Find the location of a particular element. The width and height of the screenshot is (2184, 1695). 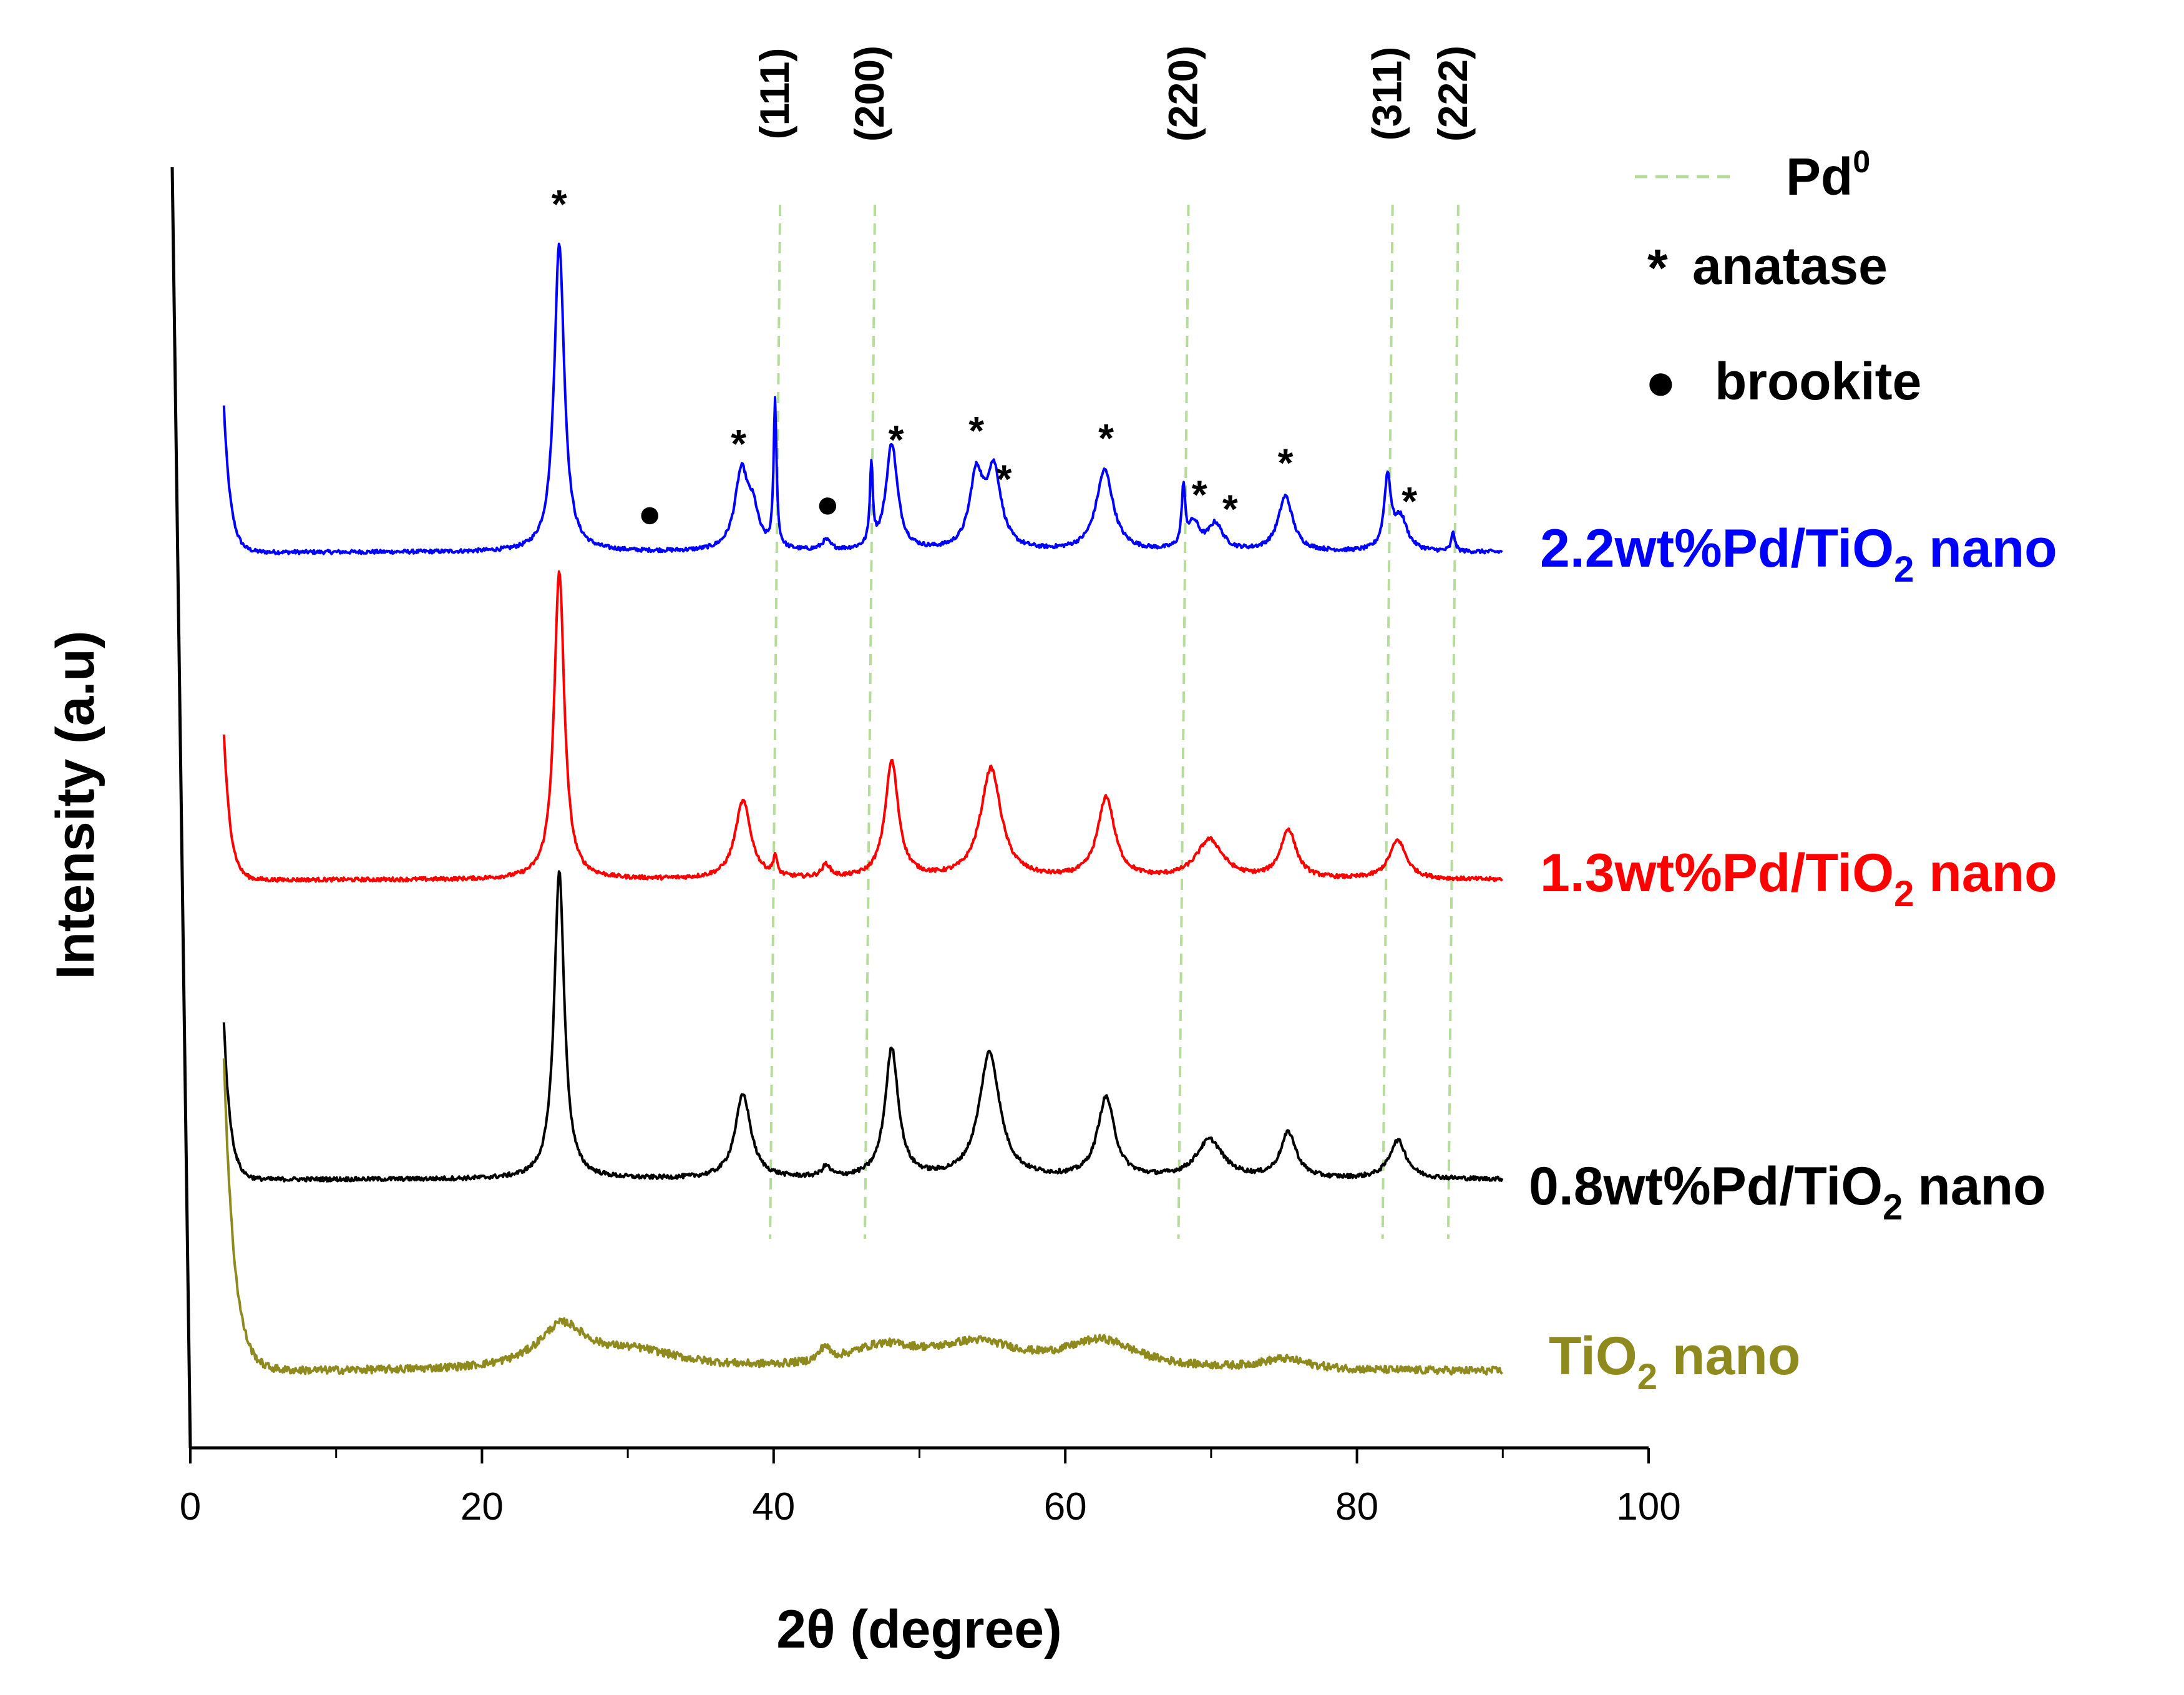

x-axis-title: 2θ (degree) is located at coordinates (919, 1629).